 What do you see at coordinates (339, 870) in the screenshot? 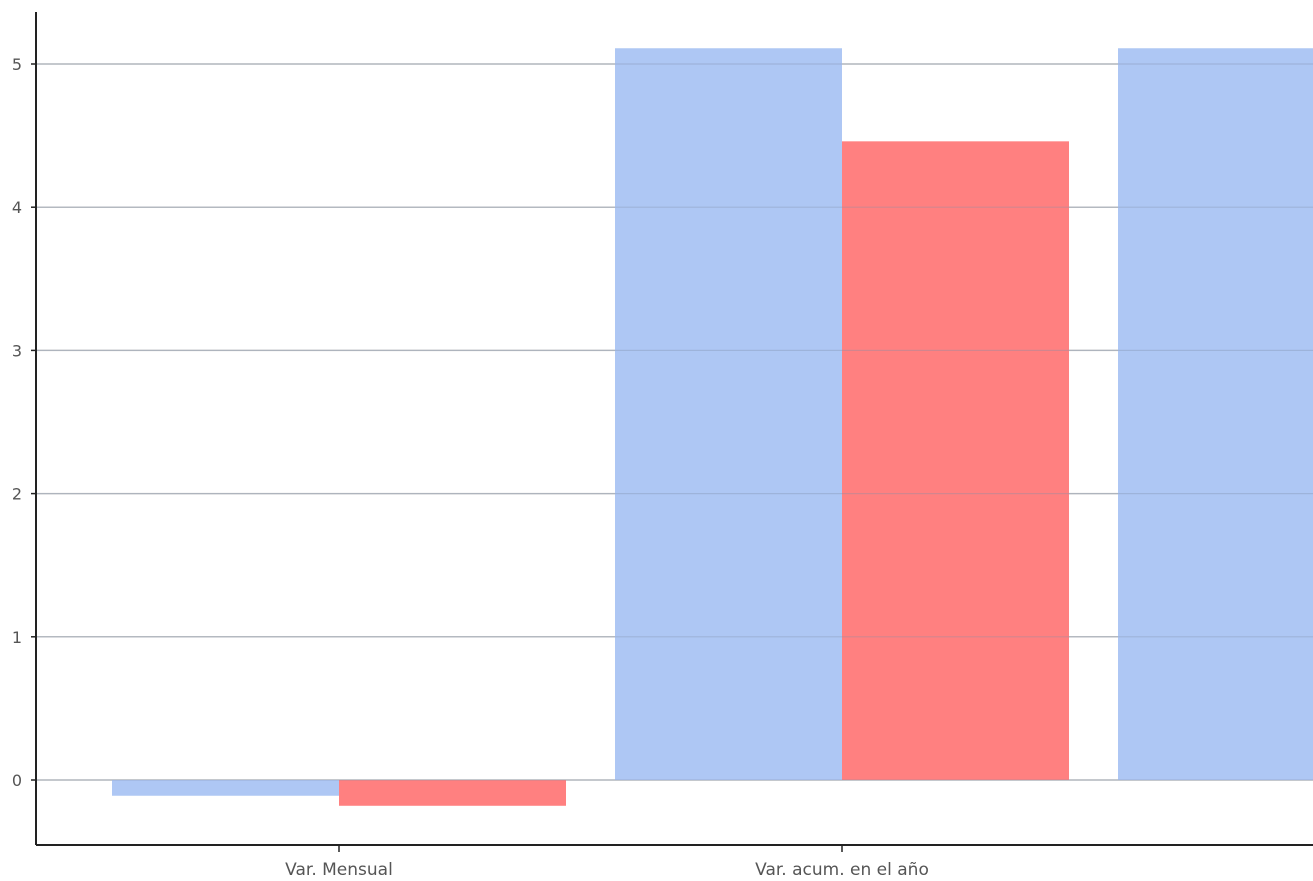
I see `x-tick-label: Var. Mensual` at bounding box center [339, 870].